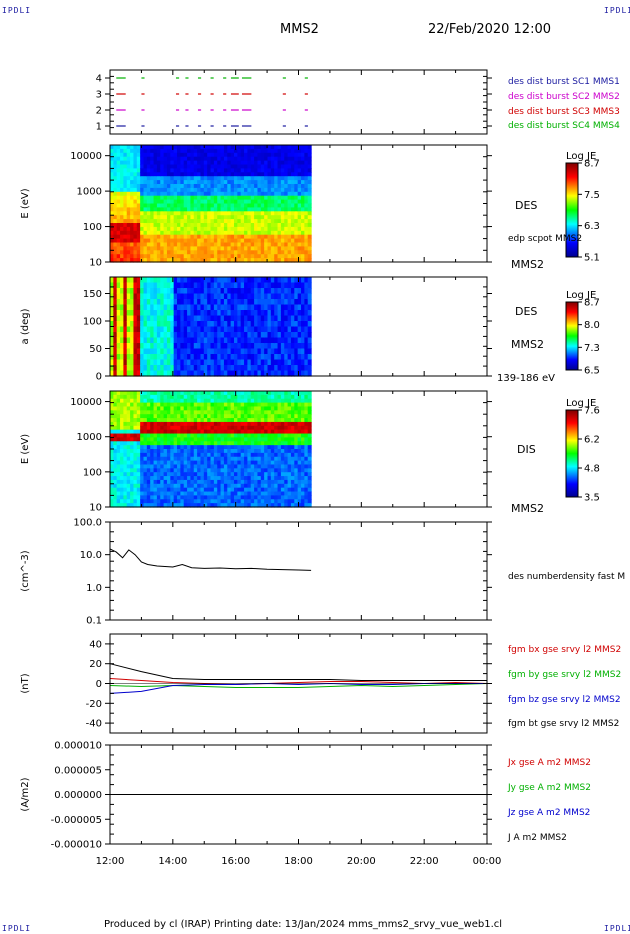 This screenshot has height=934, width=630. I want to click on y-tick-label: 10, so click(95, 508).